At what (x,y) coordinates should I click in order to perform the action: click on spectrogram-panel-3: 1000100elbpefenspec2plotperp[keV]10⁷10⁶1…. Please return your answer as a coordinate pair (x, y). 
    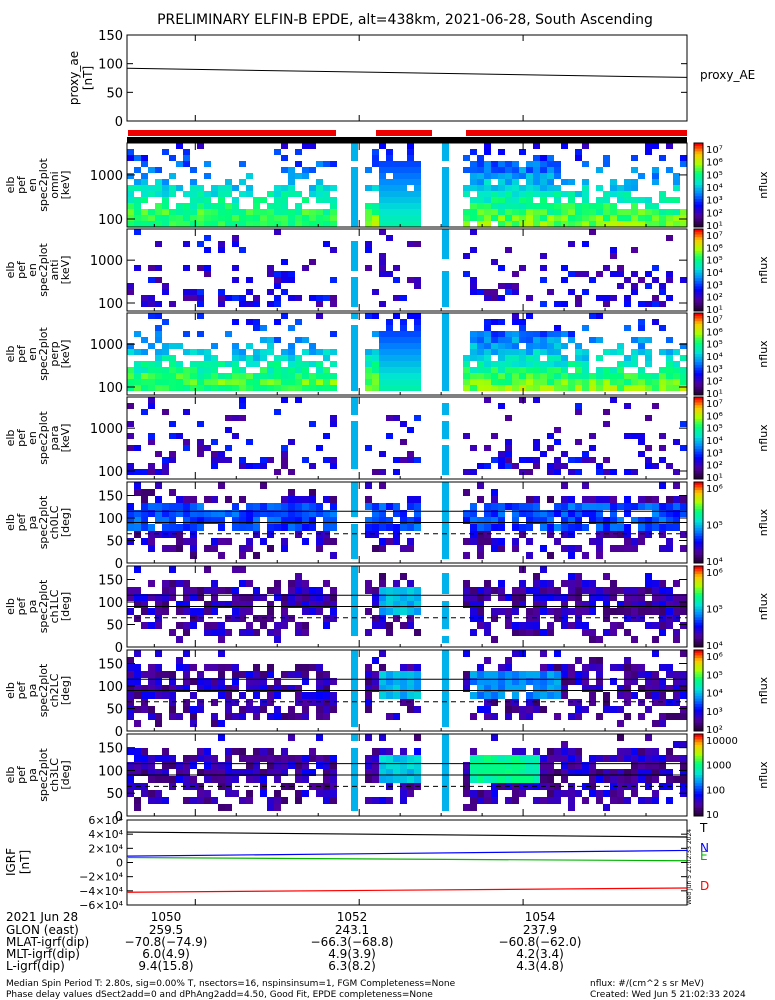
    Looking at the image, I should click on (387, 356).